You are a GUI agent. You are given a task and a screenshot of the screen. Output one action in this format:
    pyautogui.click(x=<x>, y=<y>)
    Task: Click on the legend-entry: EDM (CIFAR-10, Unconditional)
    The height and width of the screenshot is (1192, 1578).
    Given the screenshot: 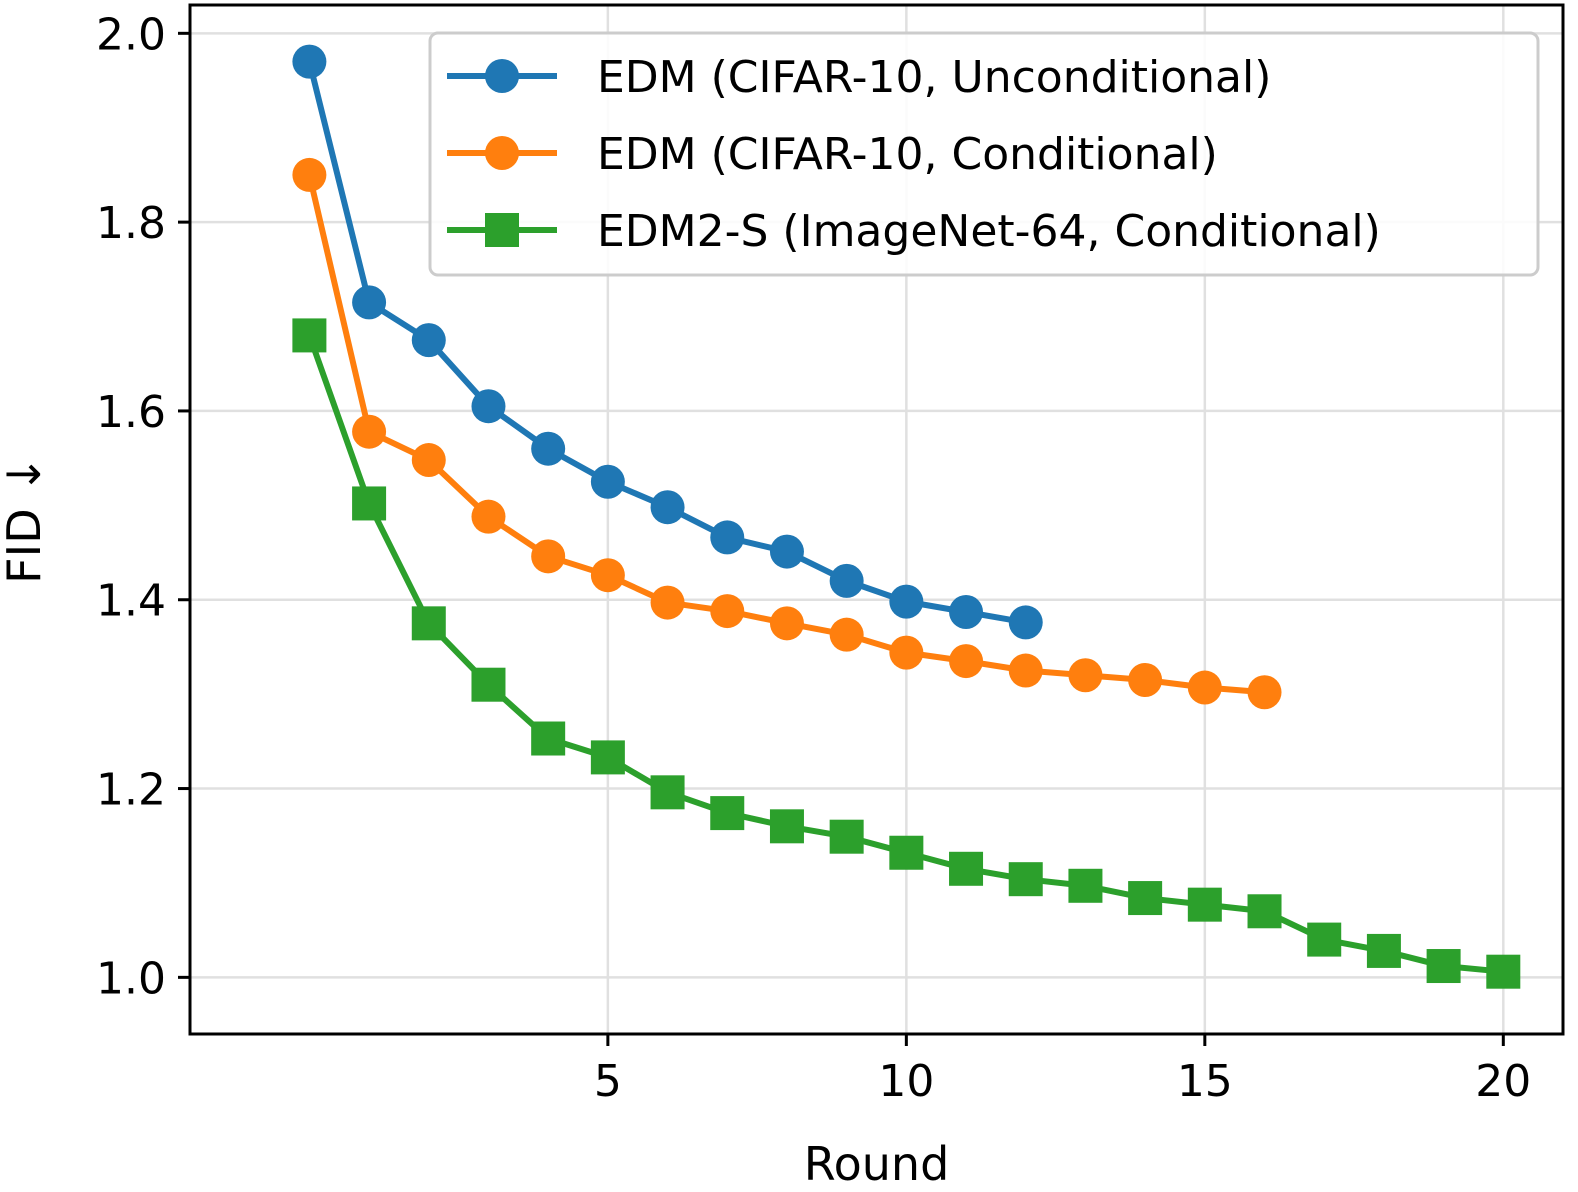 What is the action you would take?
    pyautogui.click(x=859, y=77)
    